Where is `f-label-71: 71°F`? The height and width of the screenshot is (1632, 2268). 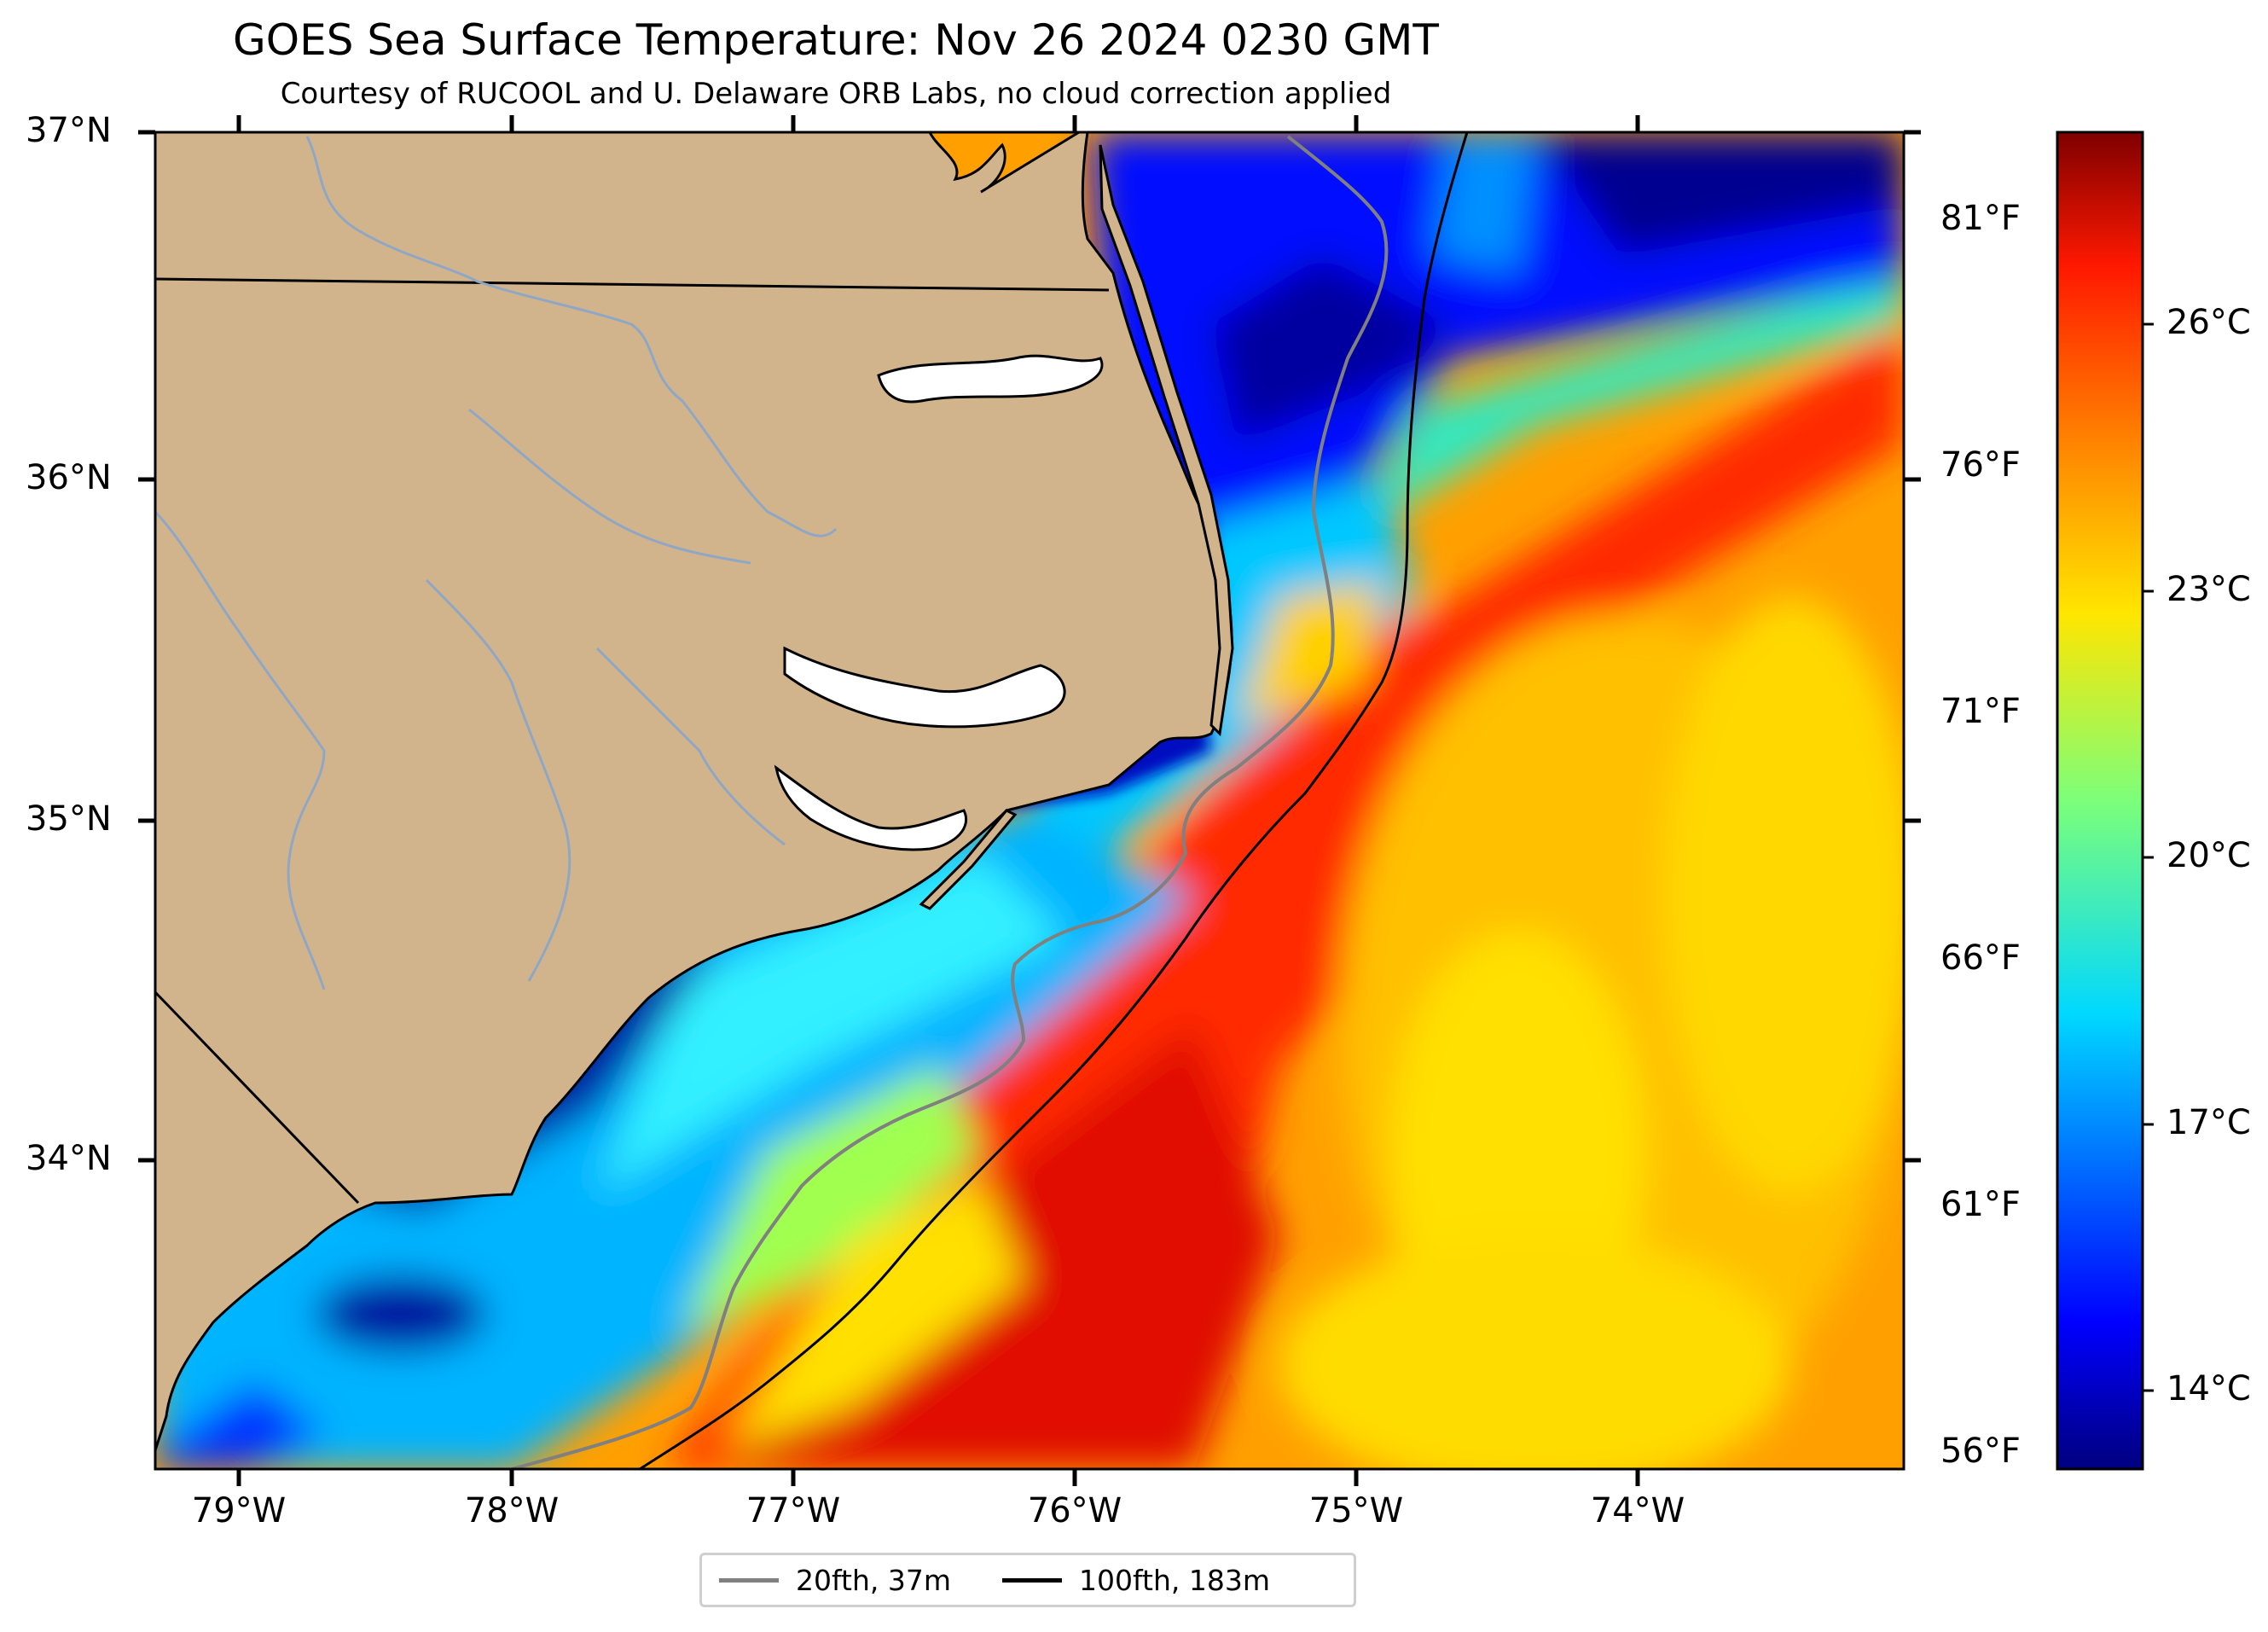 f-label-71: 71°F is located at coordinates (1981, 711).